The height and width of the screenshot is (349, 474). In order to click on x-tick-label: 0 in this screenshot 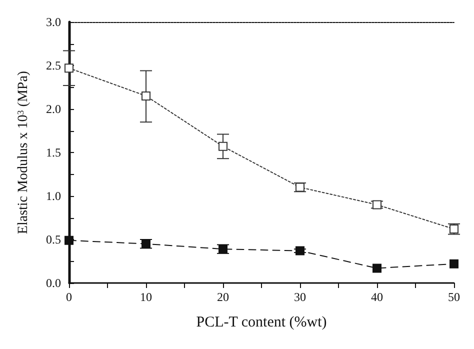, I will do `click(69, 297)`.